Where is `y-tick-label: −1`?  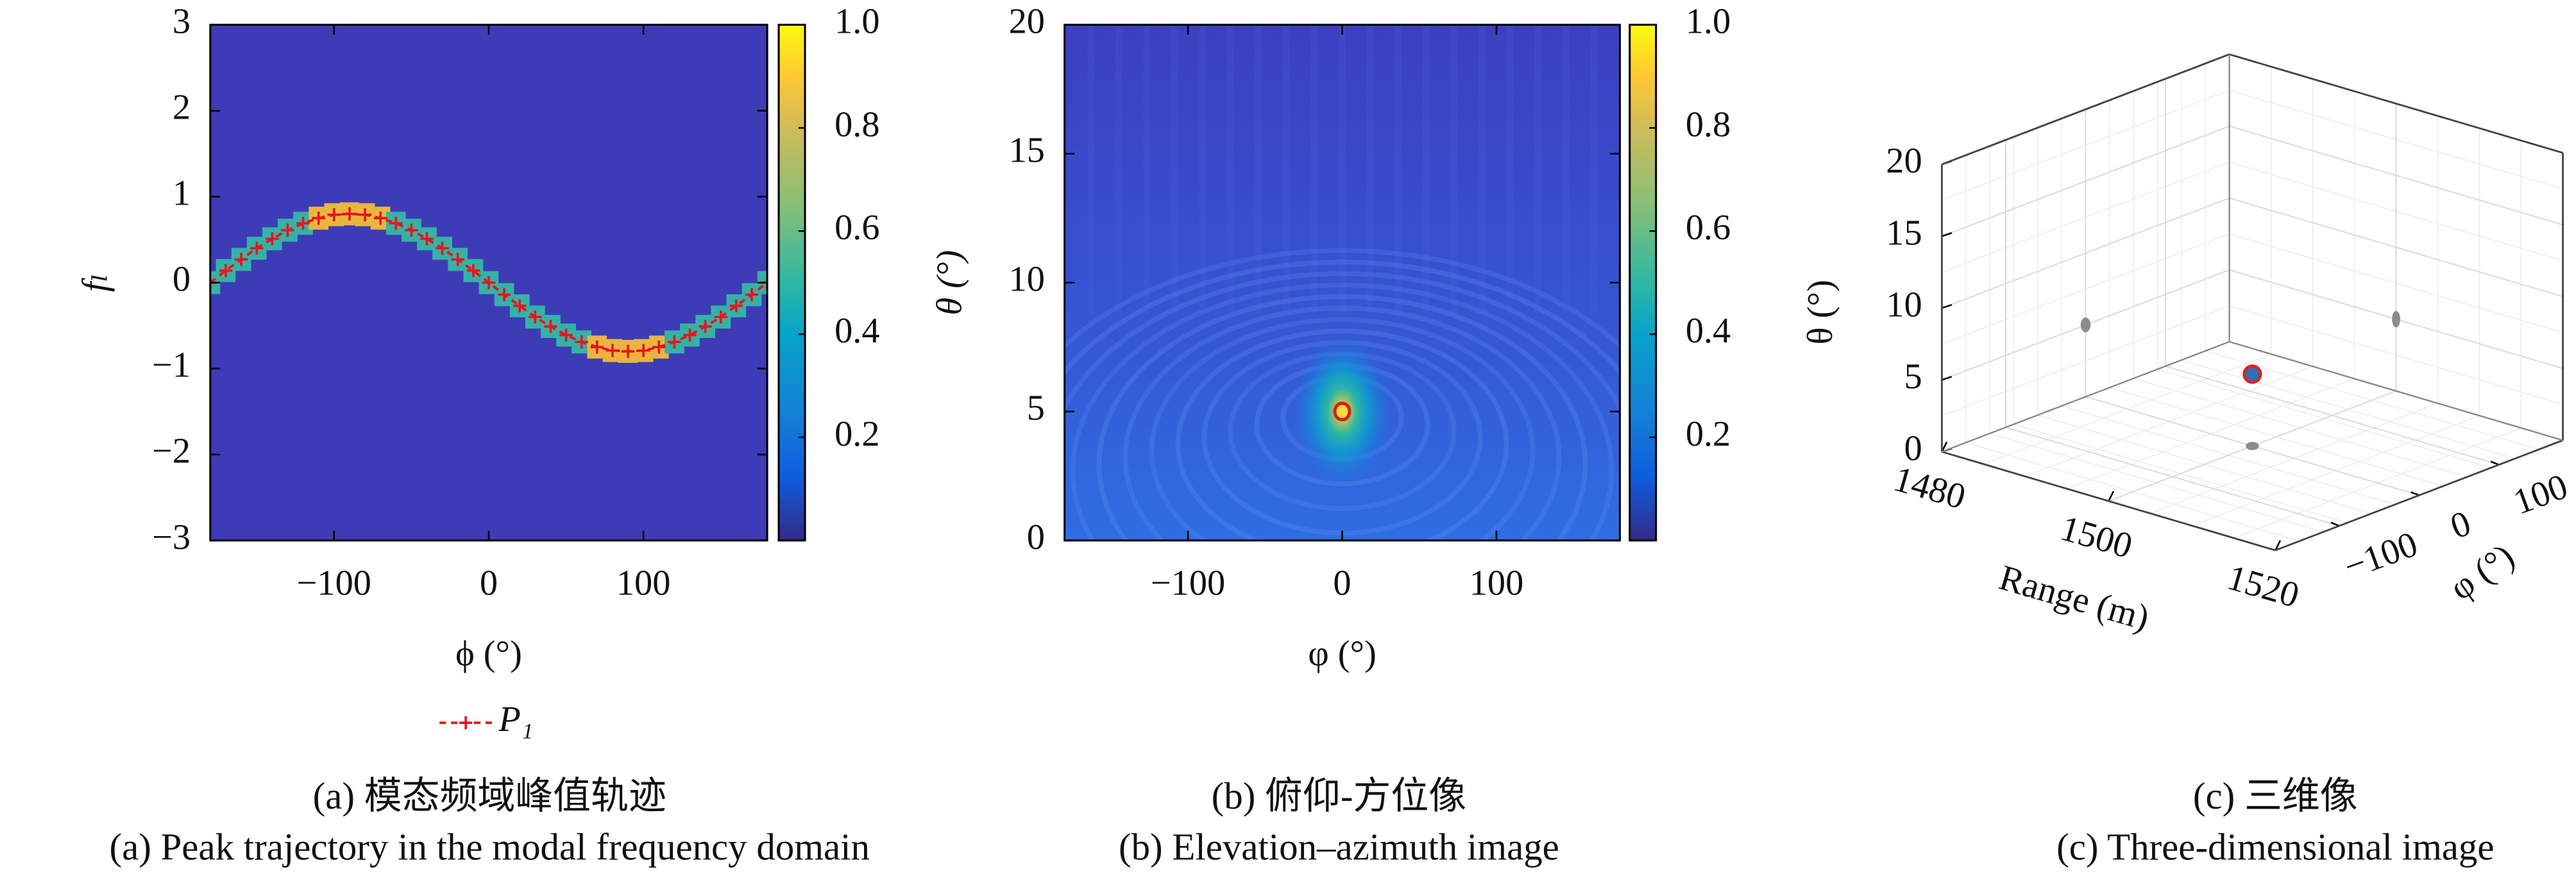 y-tick-label: −1 is located at coordinates (171, 365).